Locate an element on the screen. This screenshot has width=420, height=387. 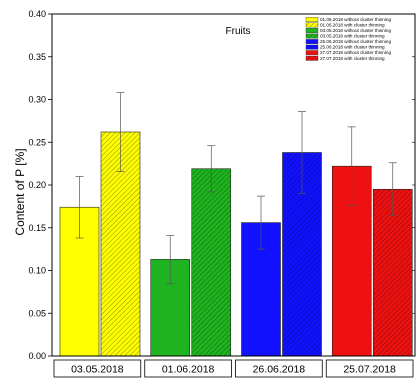
y-tick-label: 0.10 is located at coordinates (37, 271).